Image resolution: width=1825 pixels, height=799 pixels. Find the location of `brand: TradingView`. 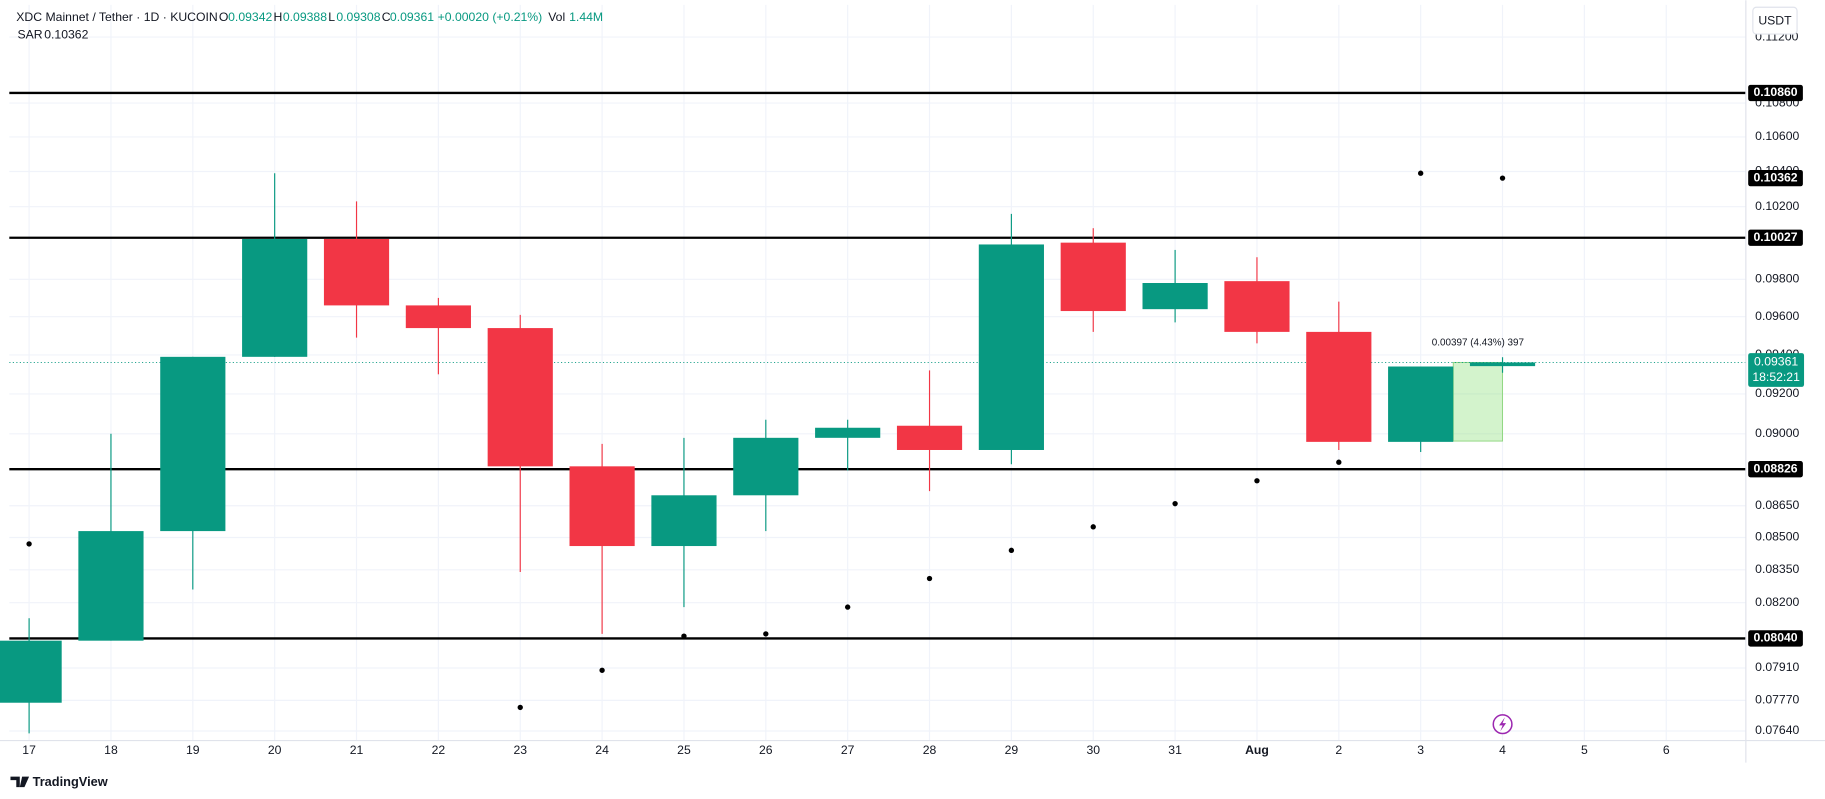

brand: TradingView is located at coordinates (59, 781).